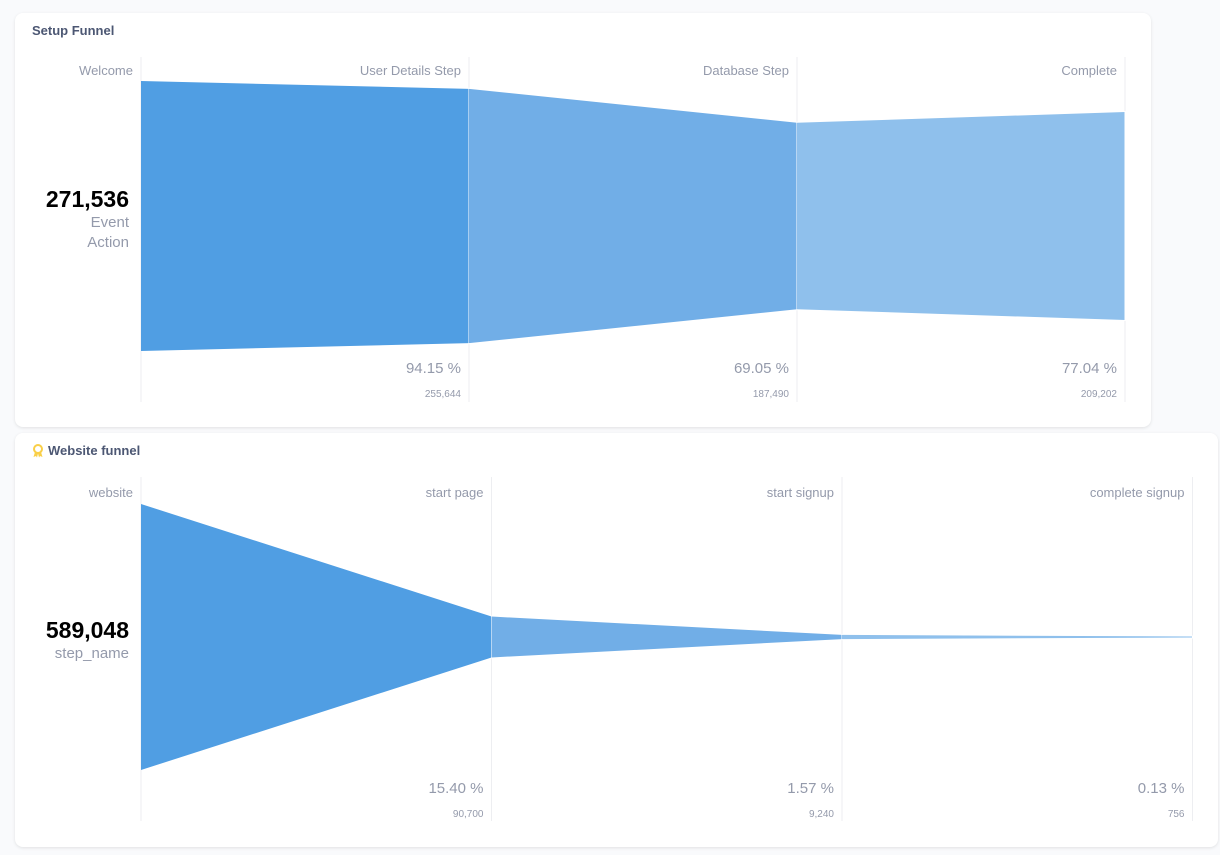  What do you see at coordinates (1176, 814) in the screenshot?
I see `step-count: 756` at bounding box center [1176, 814].